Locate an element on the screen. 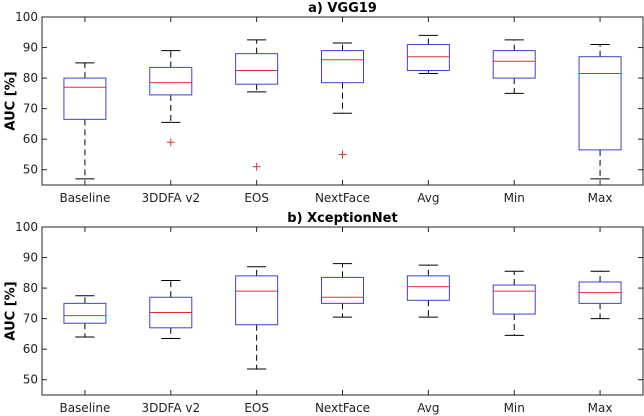  chart-title: b) XceptionNet is located at coordinates (342, 218).